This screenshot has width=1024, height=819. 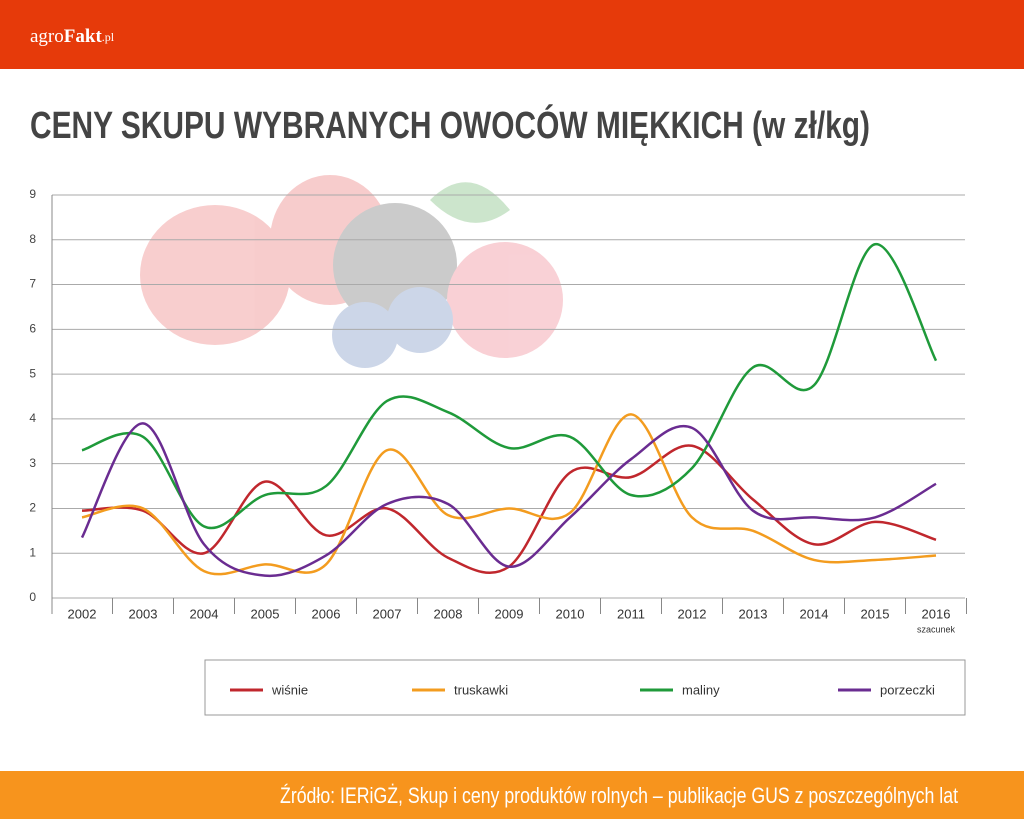 I want to click on legend-label: wiśnie, so click(x=289, y=689).